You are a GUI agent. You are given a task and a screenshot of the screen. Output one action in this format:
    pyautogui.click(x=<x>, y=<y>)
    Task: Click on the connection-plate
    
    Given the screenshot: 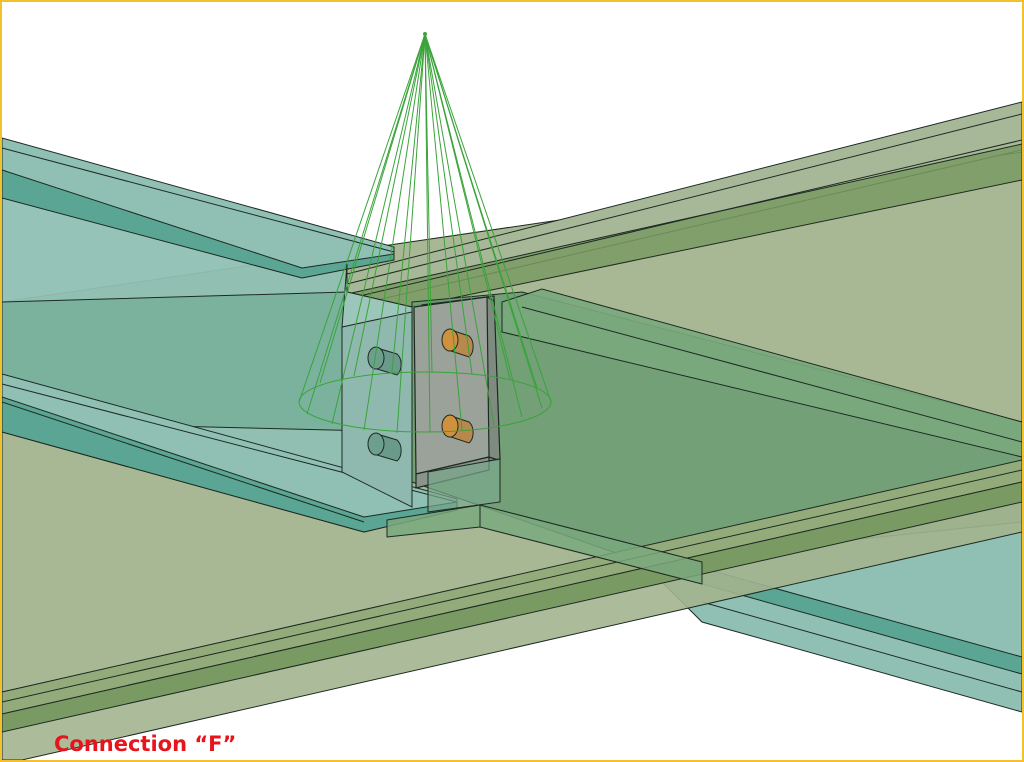 What is the action you would take?
    pyautogui.click(x=457, y=392)
    